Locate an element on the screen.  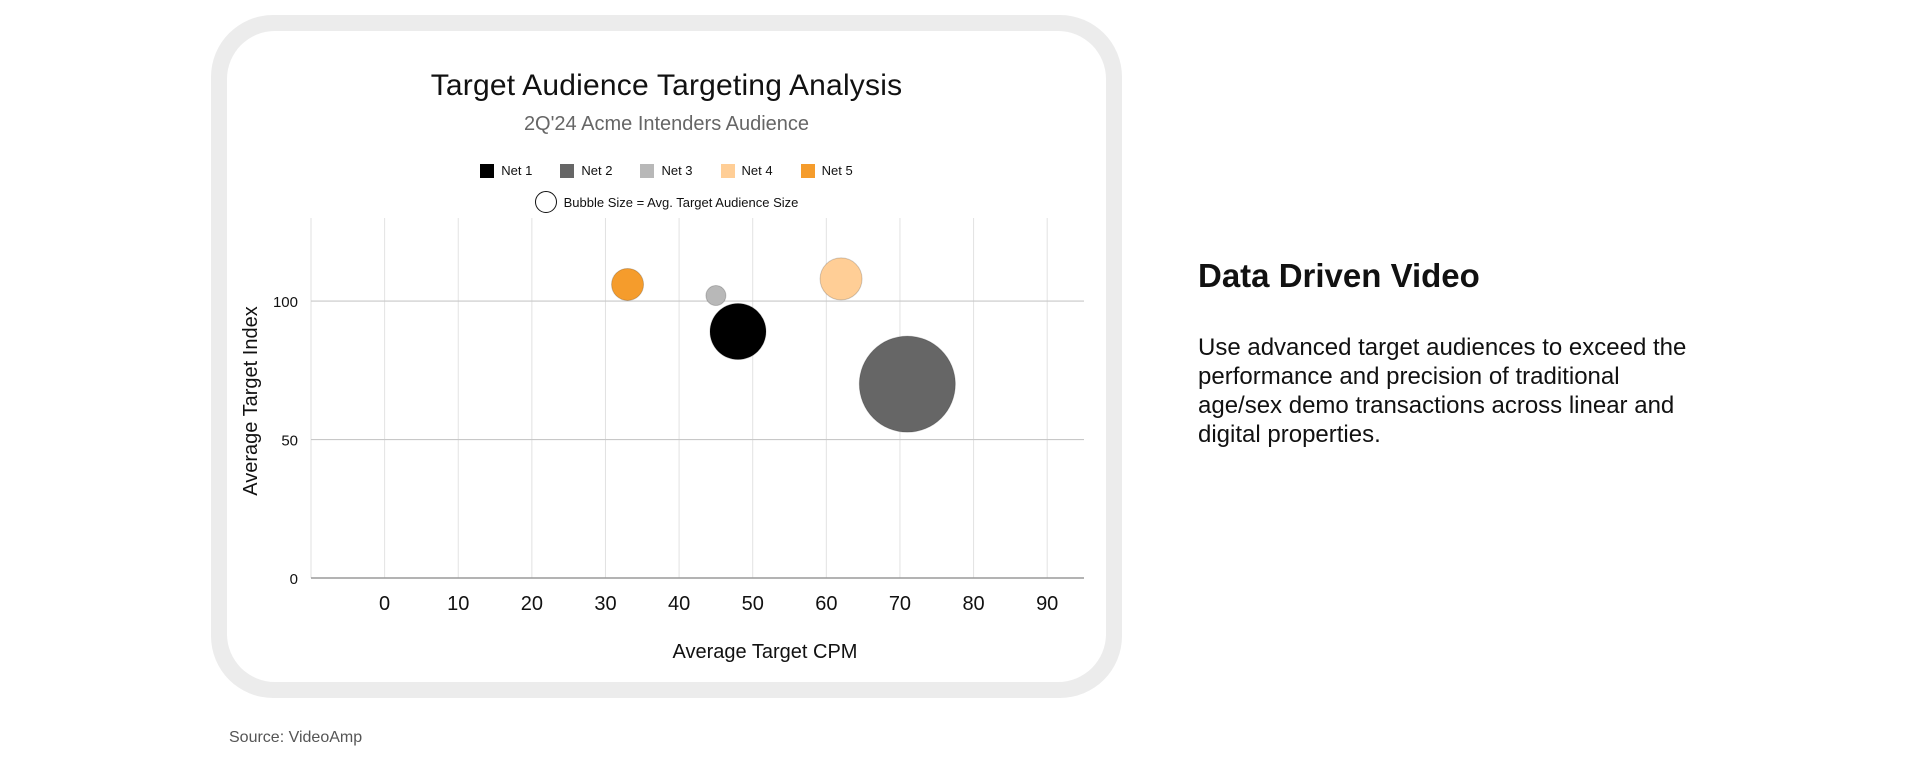
source-note: Source: VideoAmp is located at coordinates (296, 737).